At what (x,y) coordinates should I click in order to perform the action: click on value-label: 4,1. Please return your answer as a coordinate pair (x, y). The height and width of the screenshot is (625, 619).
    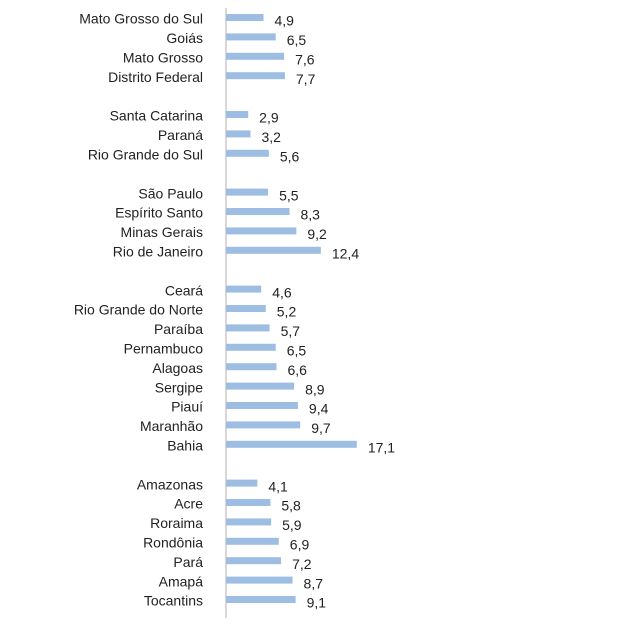
    Looking at the image, I should click on (278, 486).